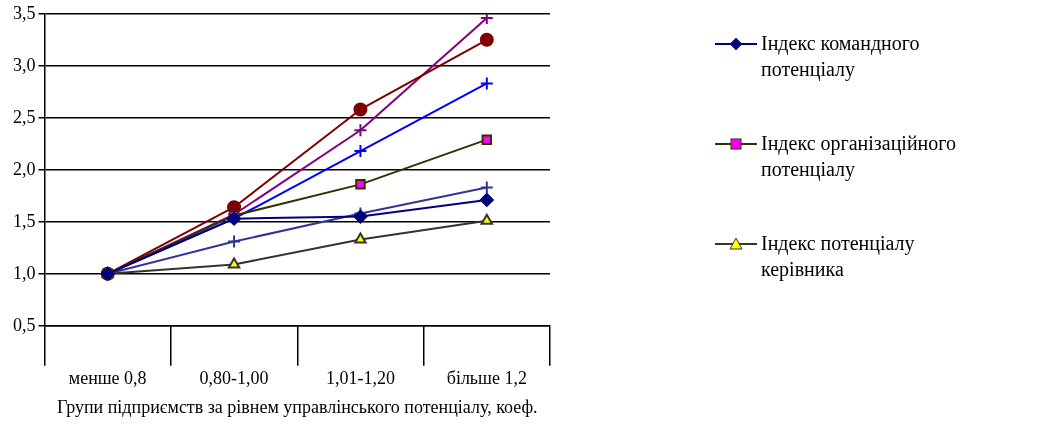  What do you see at coordinates (24, 116) in the screenshot?
I see `y-tick-label: 2,5` at bounding box center [24, 116].